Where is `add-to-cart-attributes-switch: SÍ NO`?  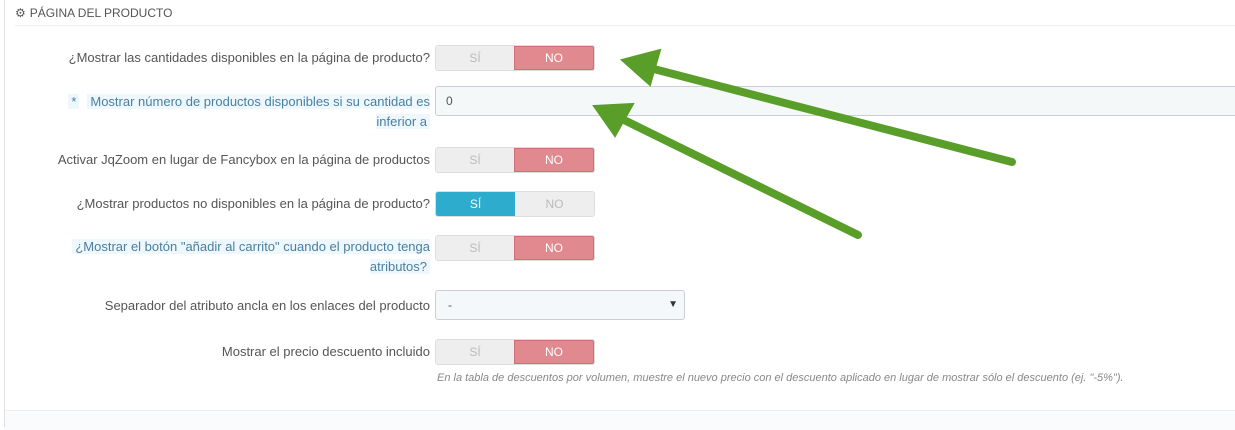
add-to-cart-attributes-switch: SÍ NO is located at coordinates (515, 248).